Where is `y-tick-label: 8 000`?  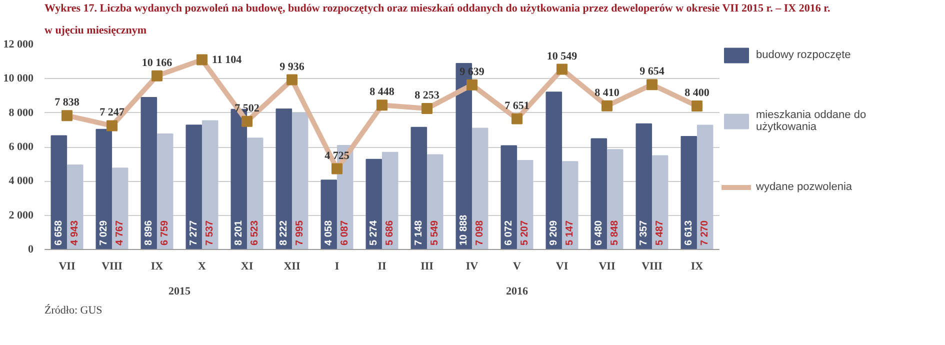 y-tick-label: 8 000 is located at coordinates (21, 112).